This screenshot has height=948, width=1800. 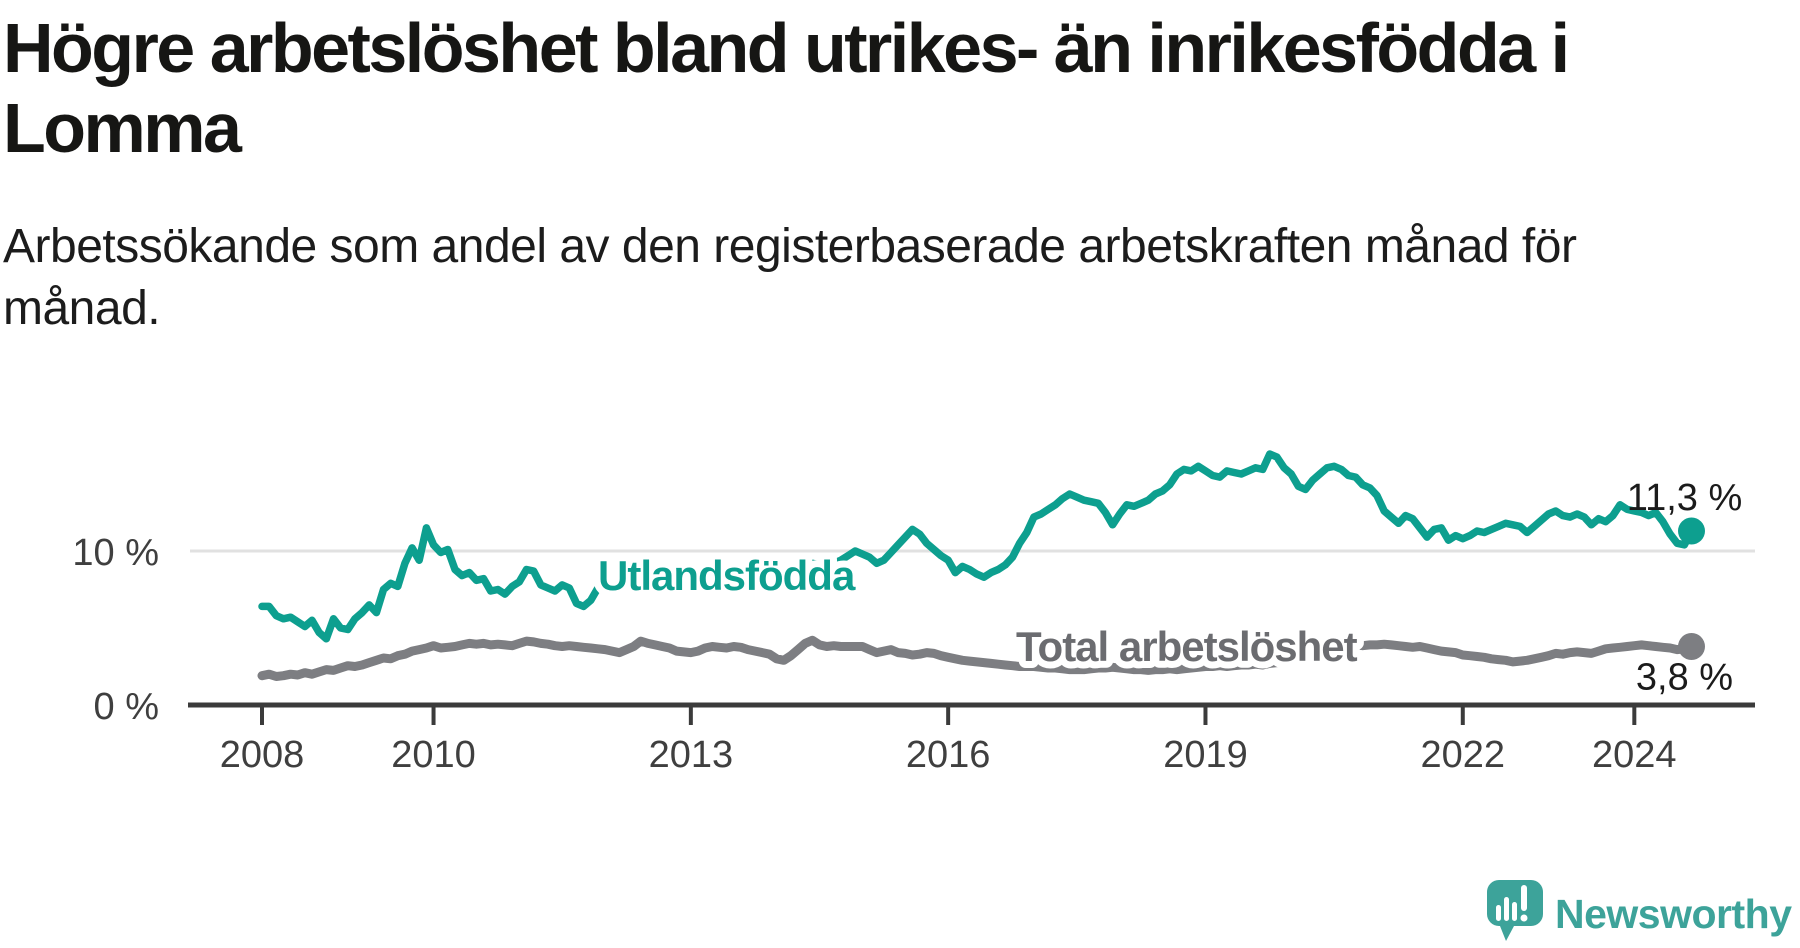 I want to click on series-label-total-arbetsloshet: Total arbetslöshet, so click(x=1187, y=646).